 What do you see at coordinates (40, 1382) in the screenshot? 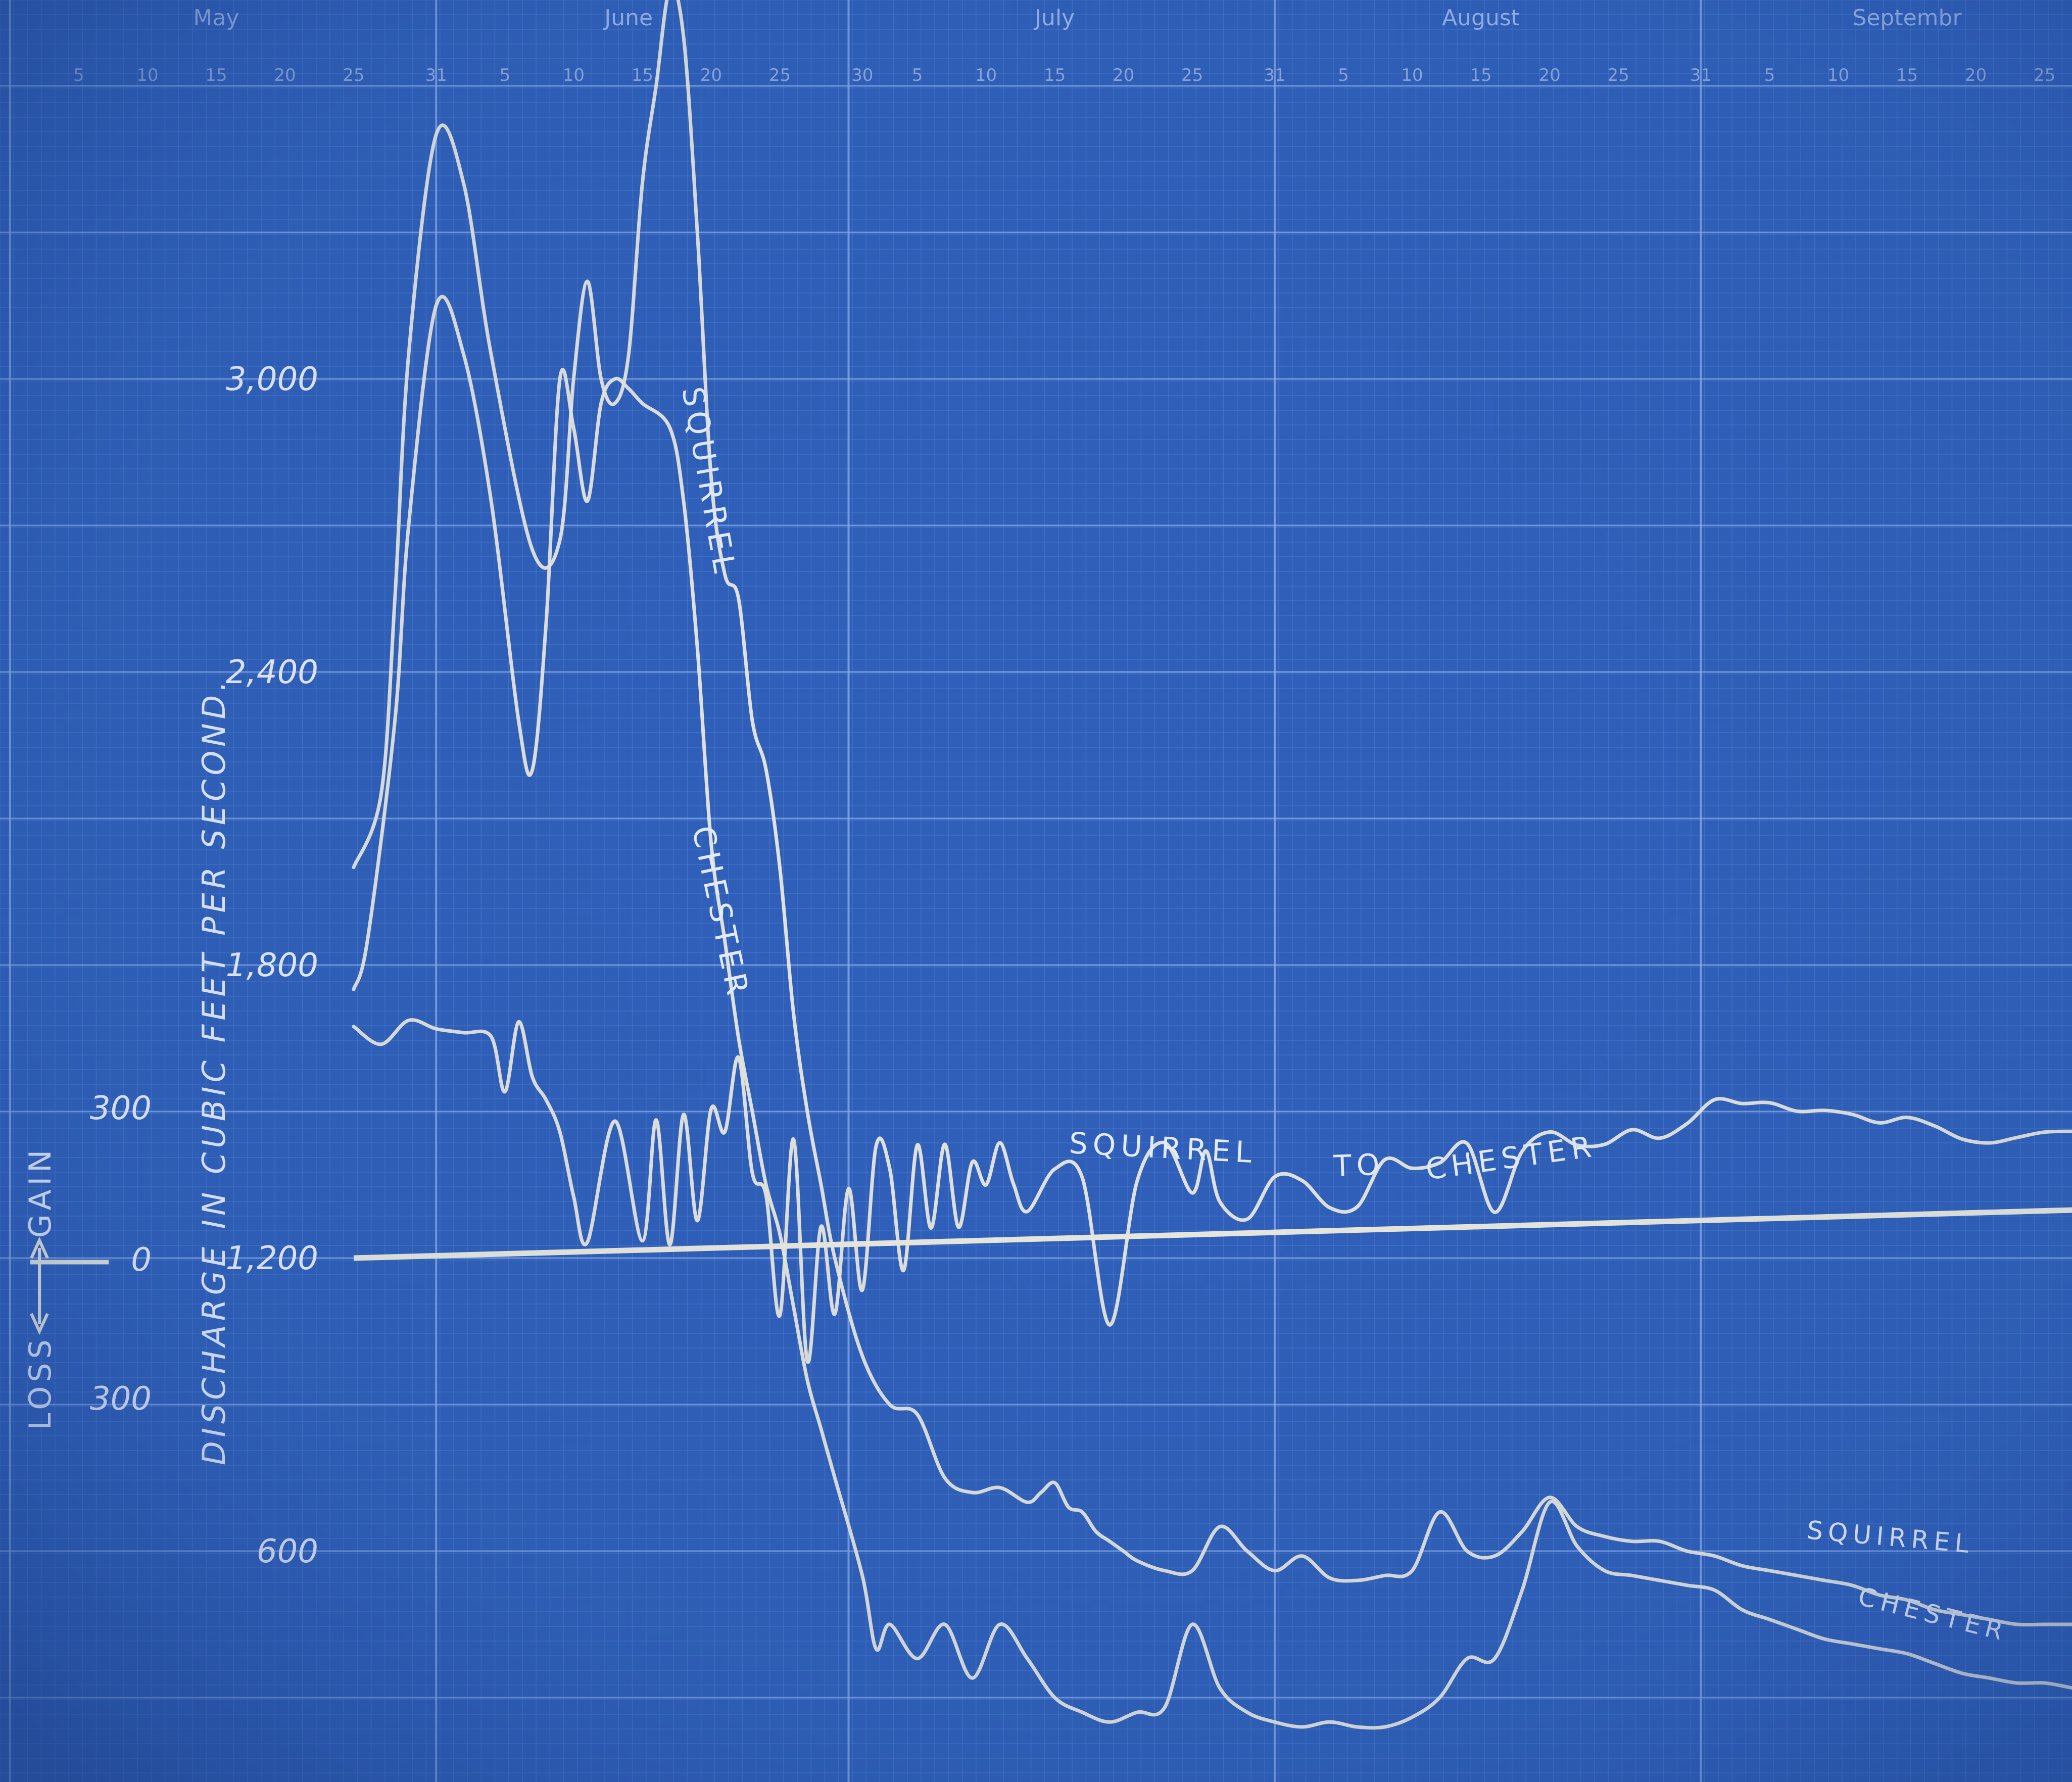
I see `loss-label: LOSS` at bounding box center [40, 1382].